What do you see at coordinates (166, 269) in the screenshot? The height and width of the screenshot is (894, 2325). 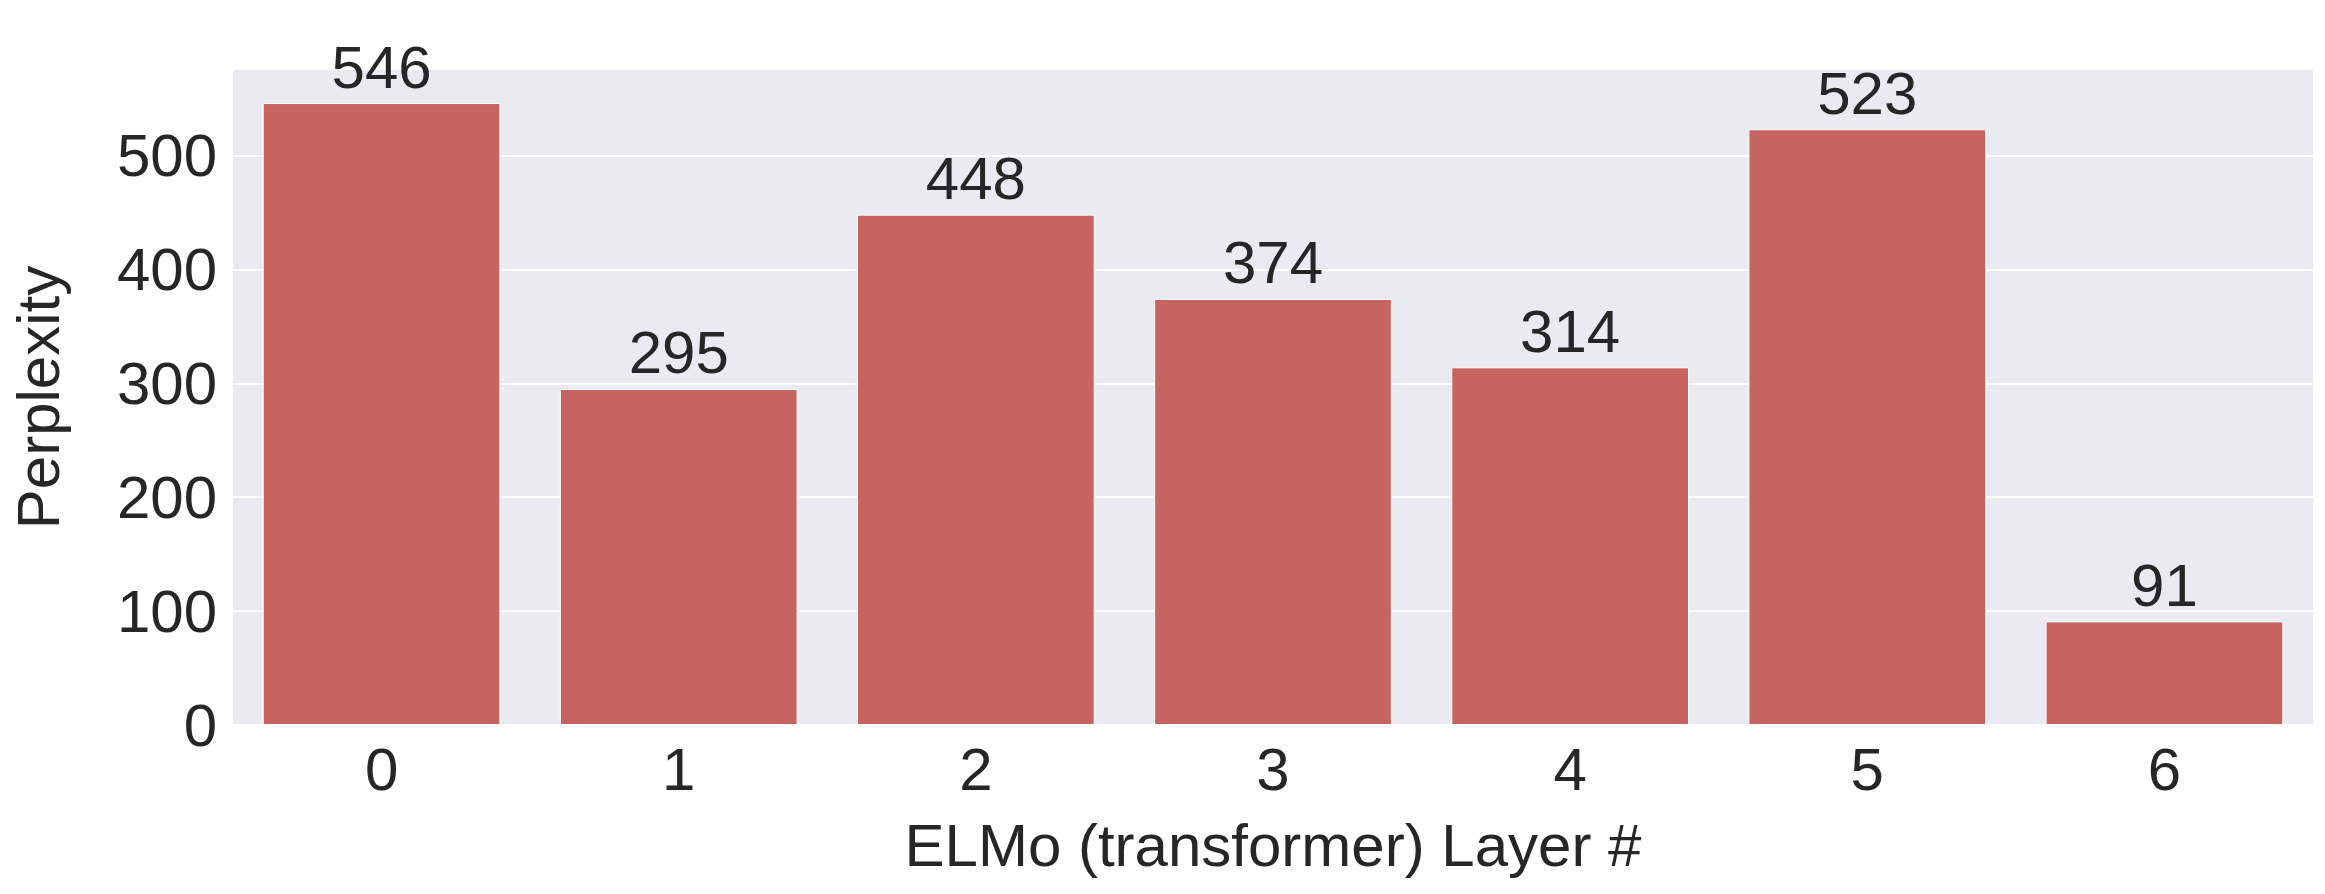 I see `y-tick-label: 400` at bounding box center [166, 269].